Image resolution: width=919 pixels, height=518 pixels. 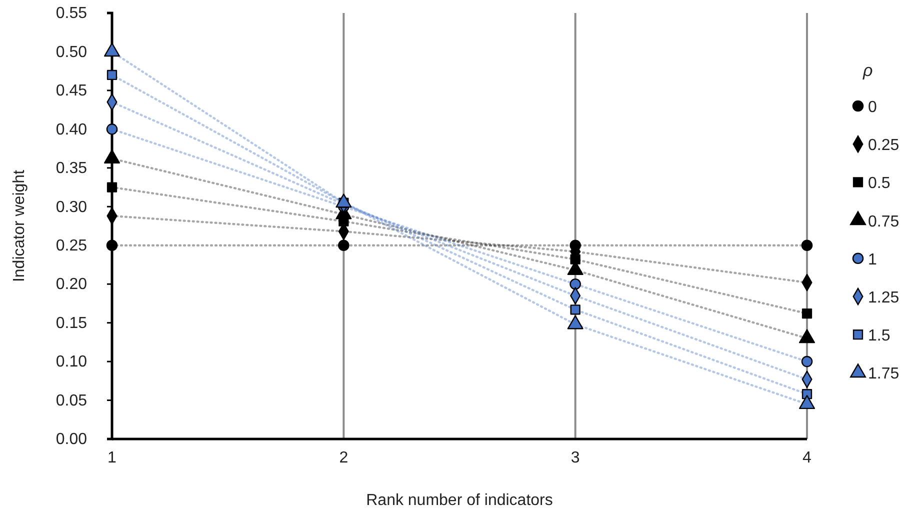 What do you see at coordinates (72, 323) in the screenshot?
I see `y-tick-label: 0.15` at bounding box center [72, 323].